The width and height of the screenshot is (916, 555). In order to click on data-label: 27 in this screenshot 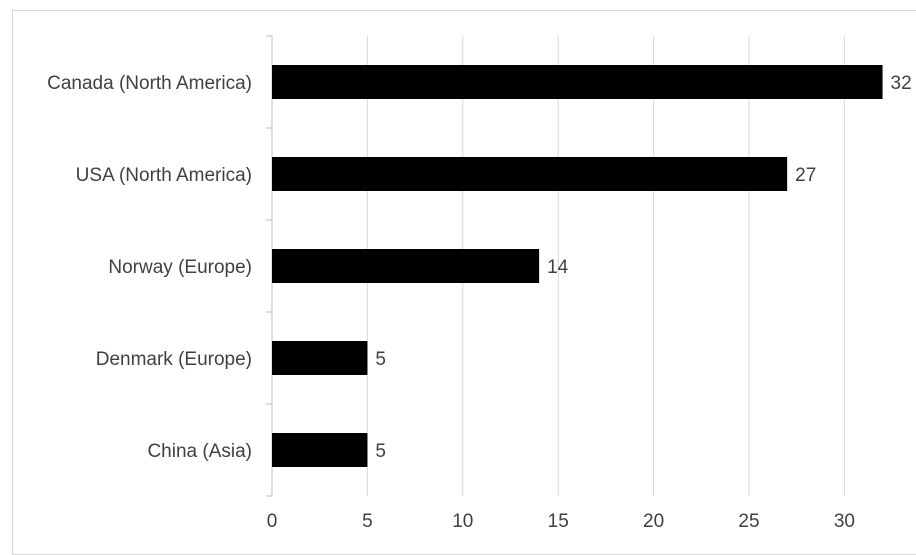, I will do `click(805, 175)`.